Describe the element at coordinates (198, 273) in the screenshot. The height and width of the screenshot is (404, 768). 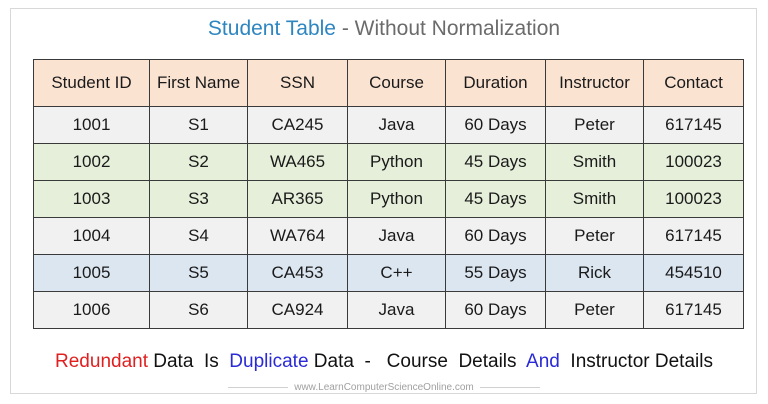
I see `cell-first-name: S5` at that location.